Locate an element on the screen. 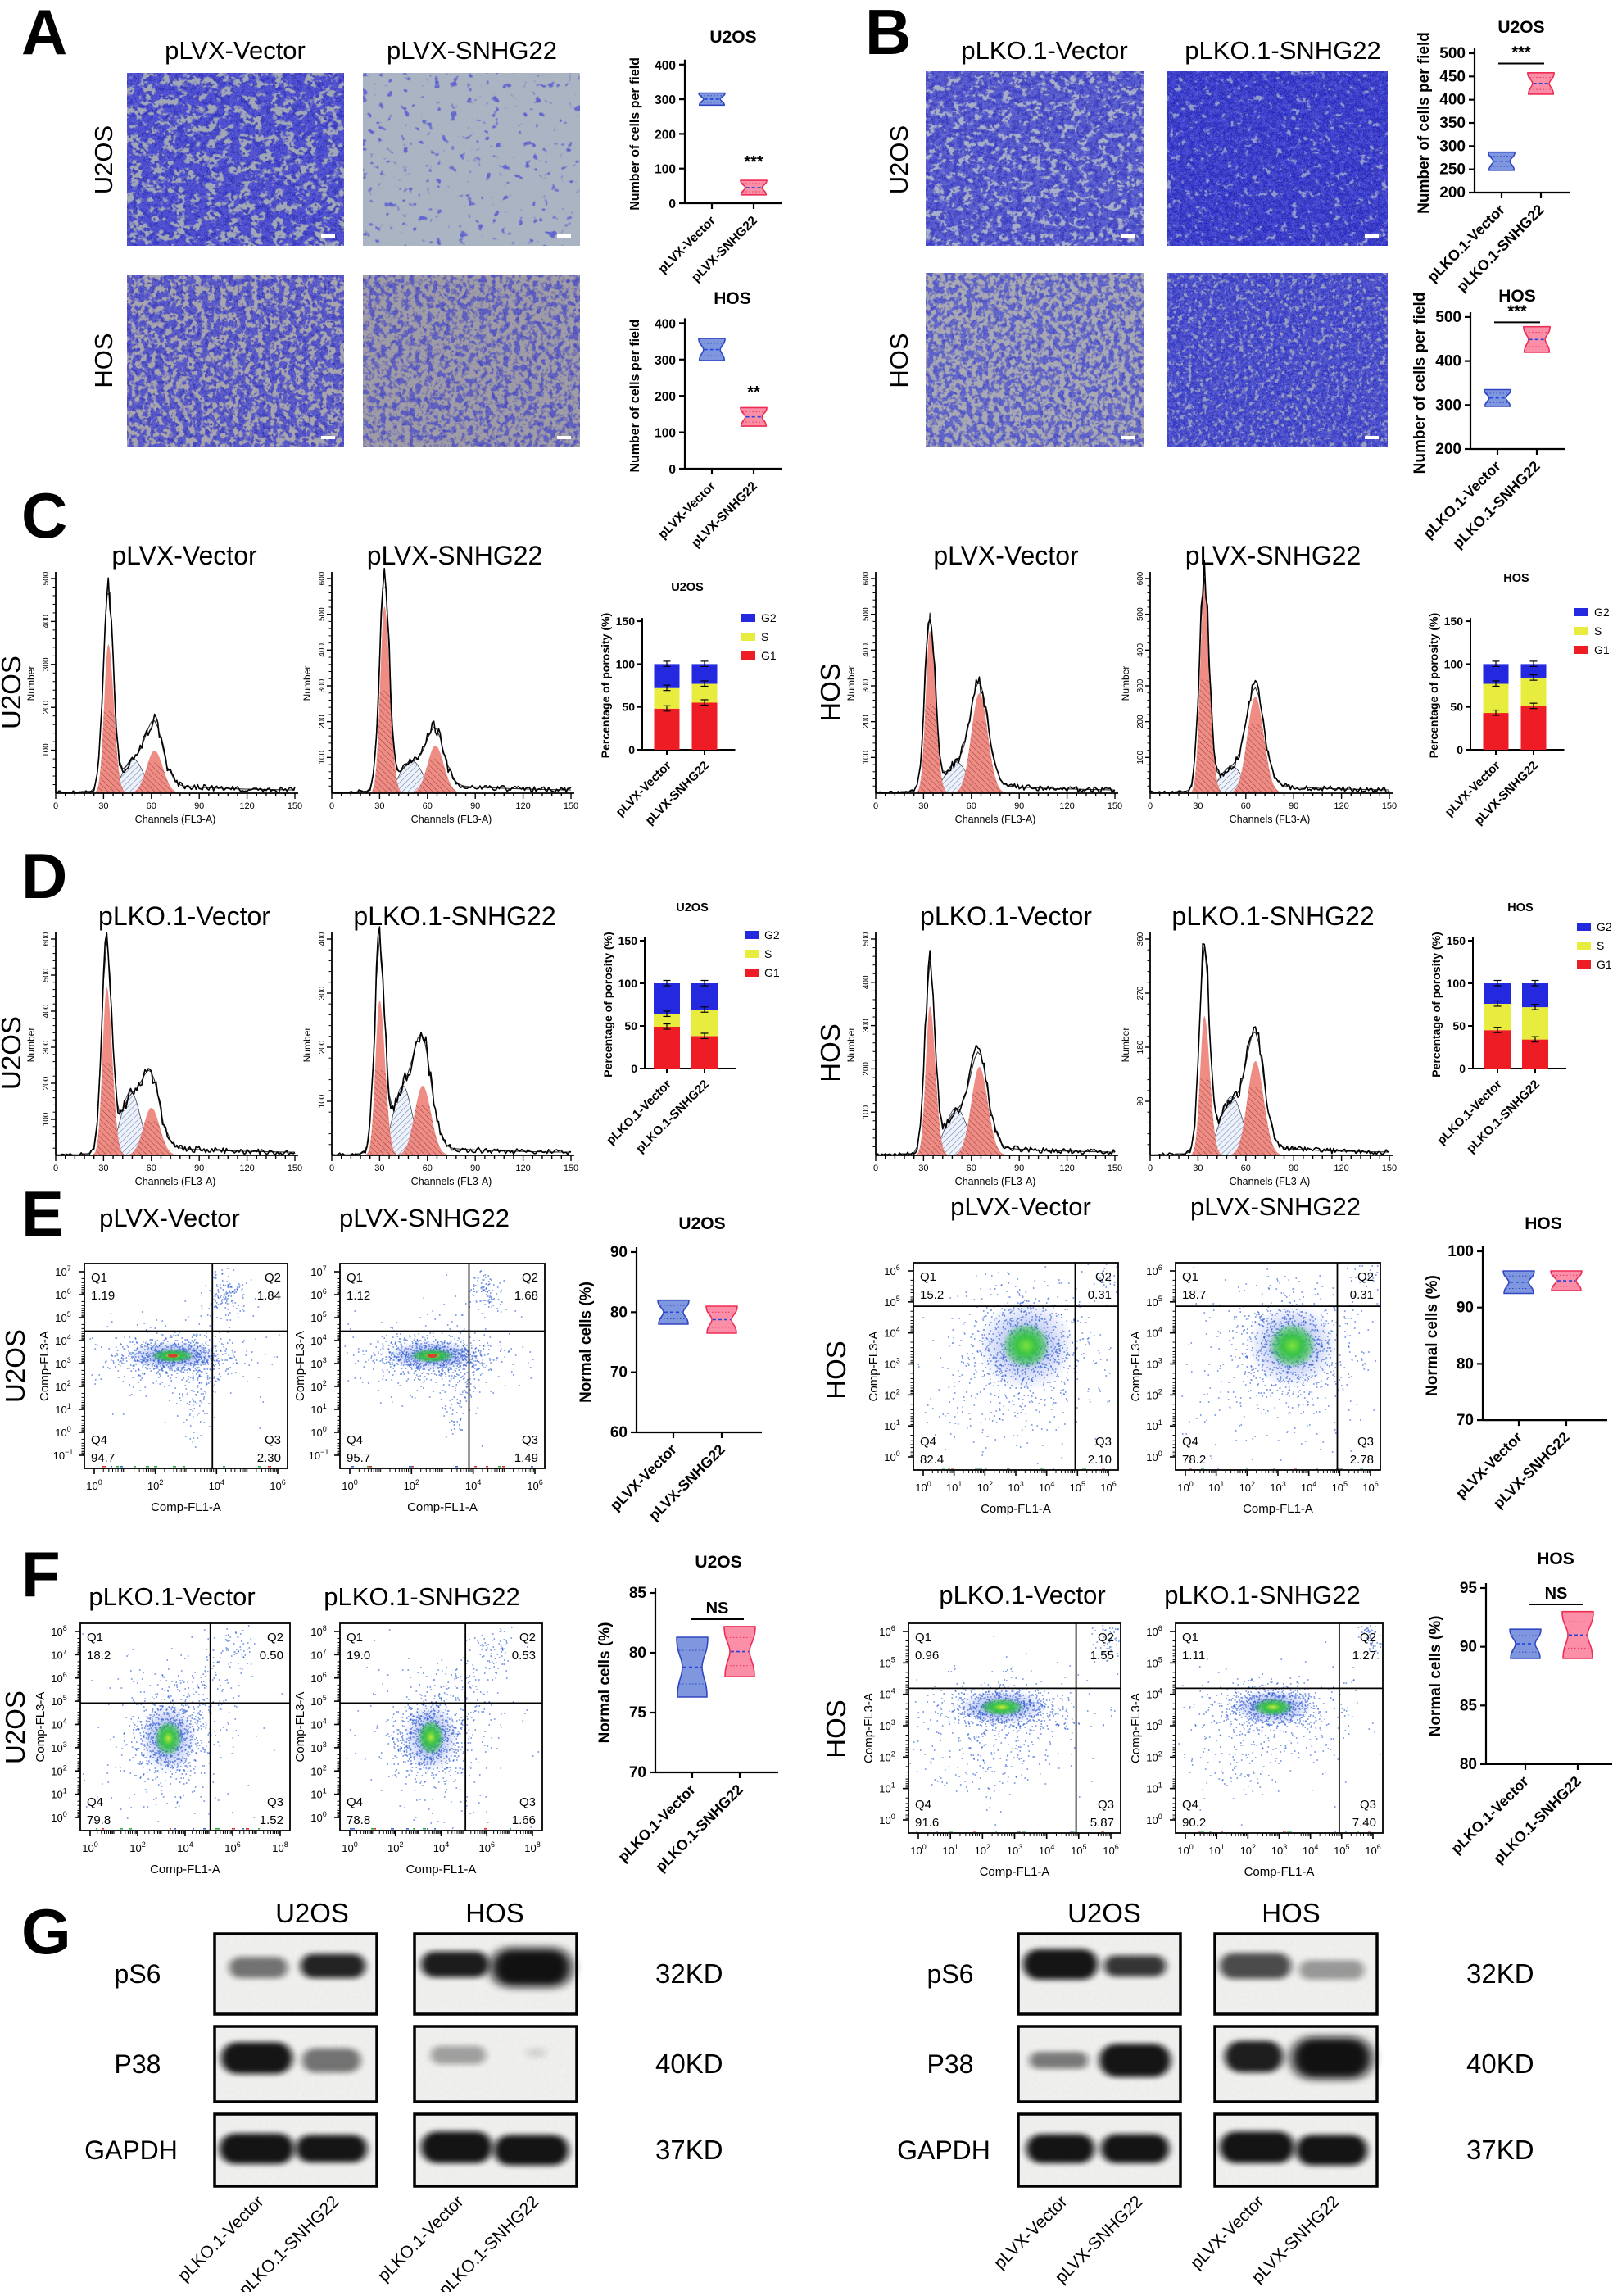 This screenshot has height=2296, width=1622. svg-text: 600 is located at coordinates (1140, 578).